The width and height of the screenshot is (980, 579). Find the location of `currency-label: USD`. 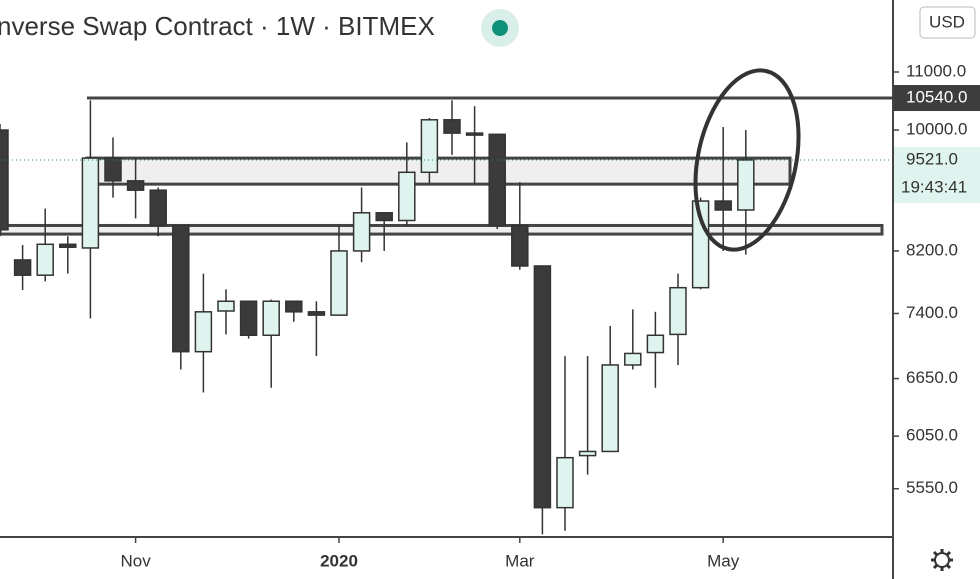

currency-label: USD is located at coordinates (947, 21).